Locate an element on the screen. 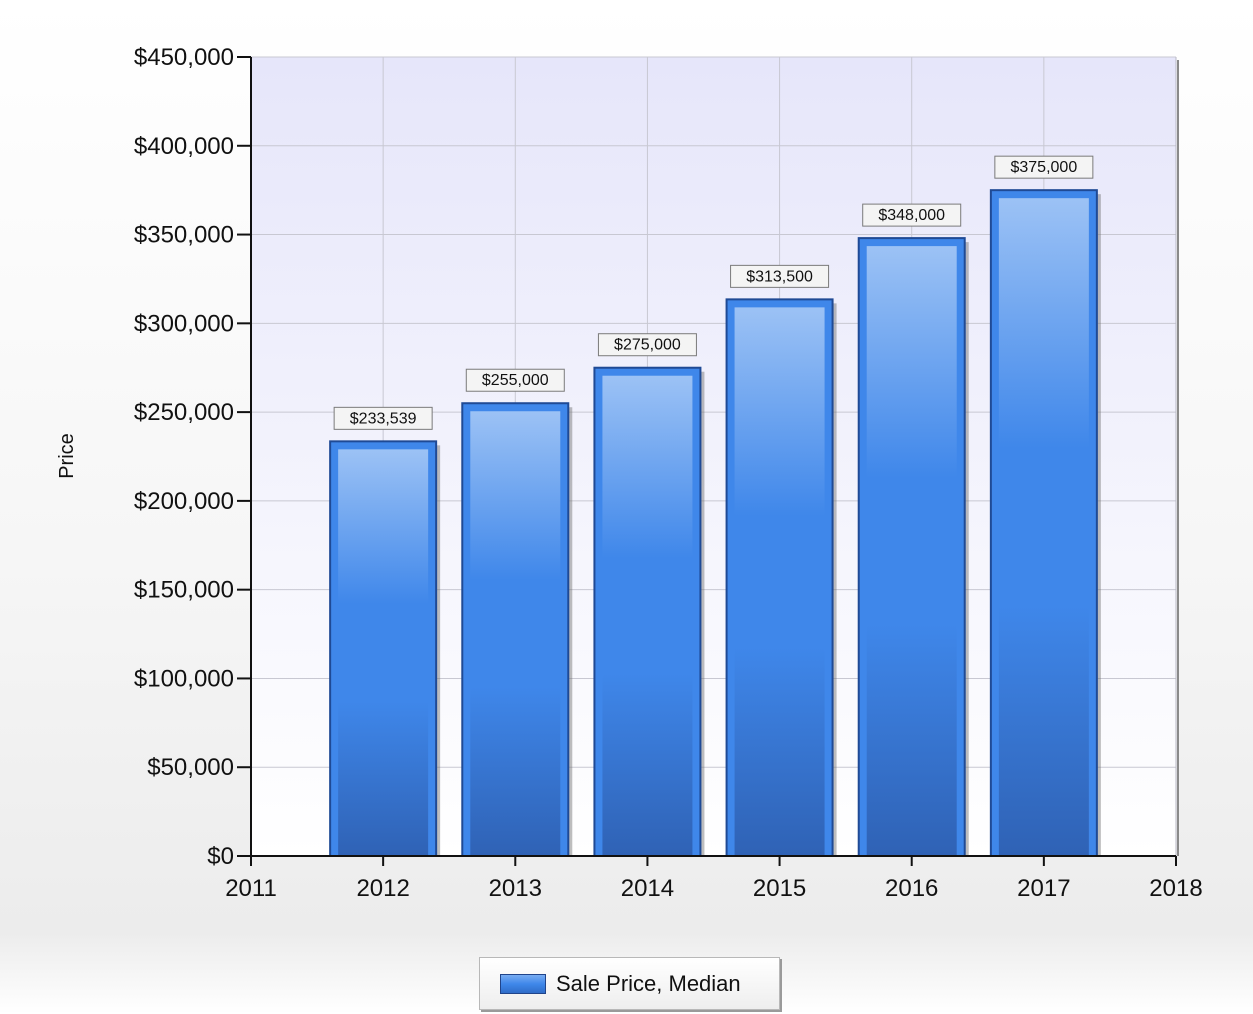  x-tick-label: 2013 is located at coordinates (515, 888).